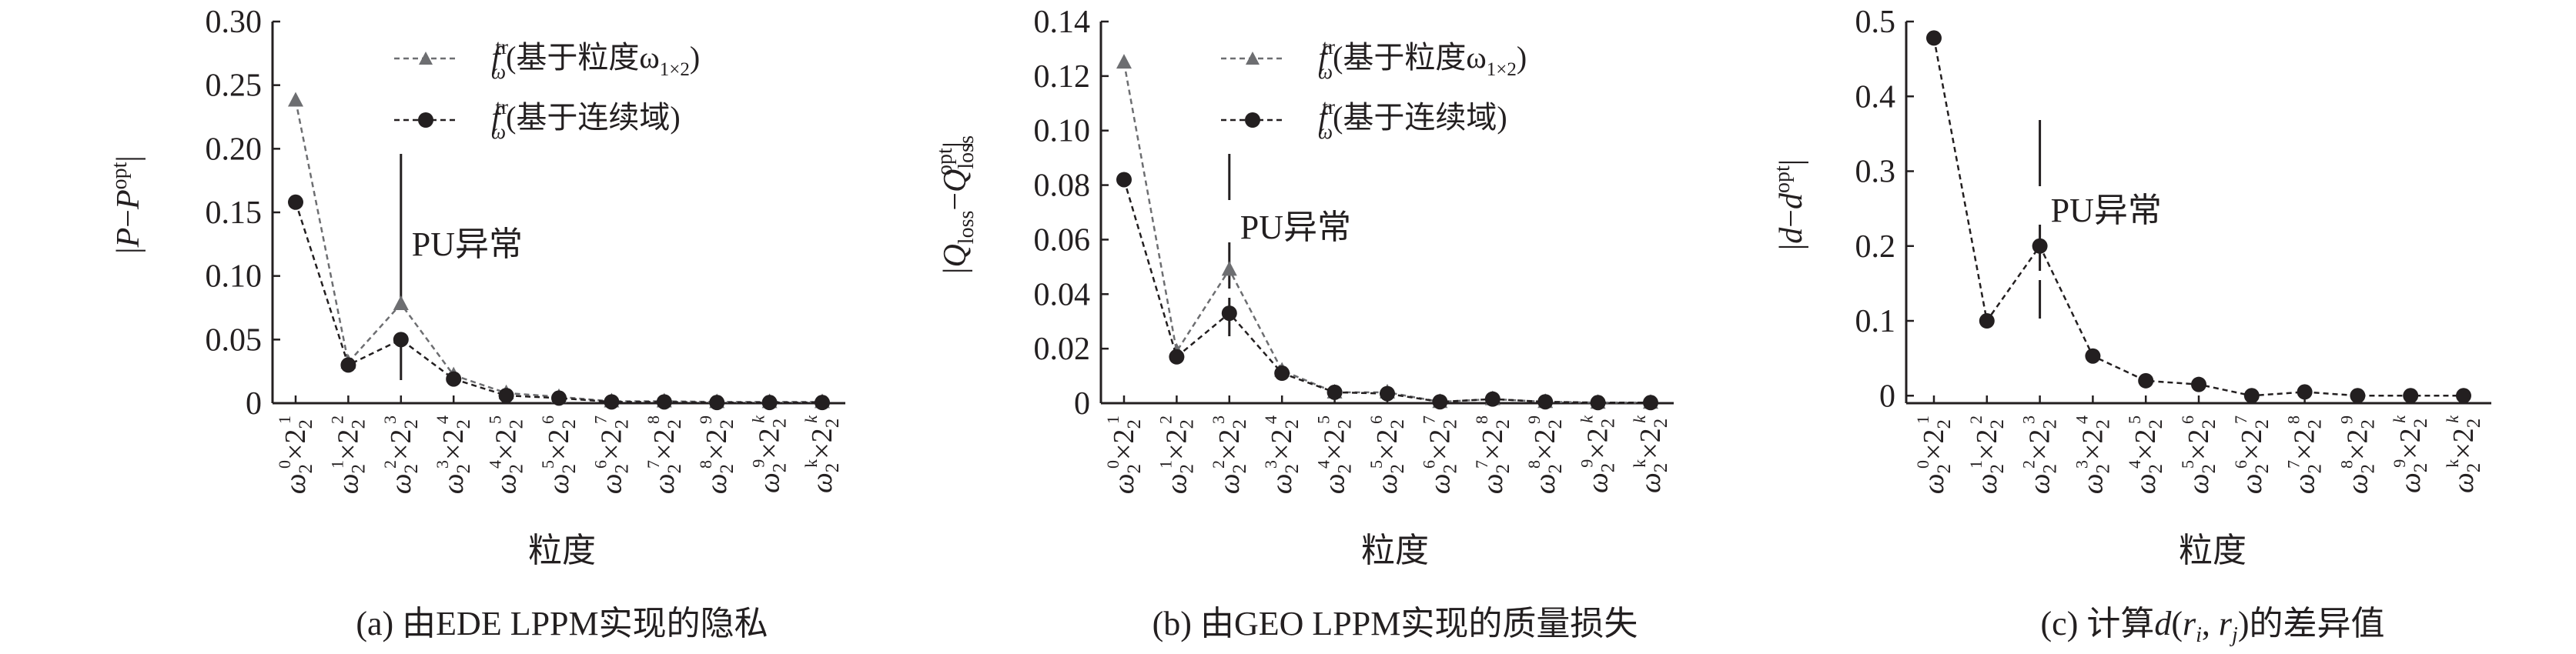  What do you see at coordinates (1790, 205) in the screenshot?
I see `chart-c-y-label: |d−dopt|` at bounding box center [1790, 205].